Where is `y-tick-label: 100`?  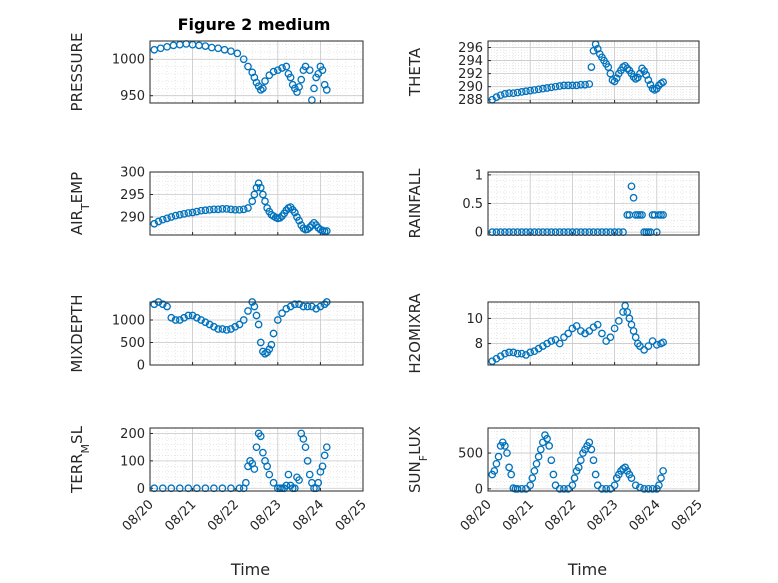
y-tick-label: 100 is located at coordinates (132, 461).